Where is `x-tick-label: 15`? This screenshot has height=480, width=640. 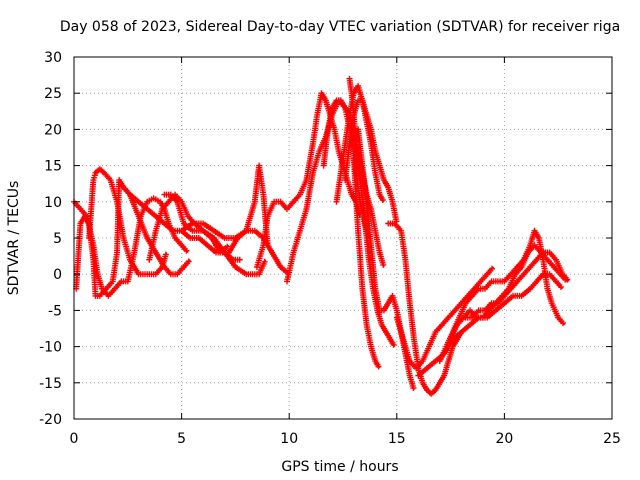 x-tick-label: 15 is located at coordinates (397, 439).